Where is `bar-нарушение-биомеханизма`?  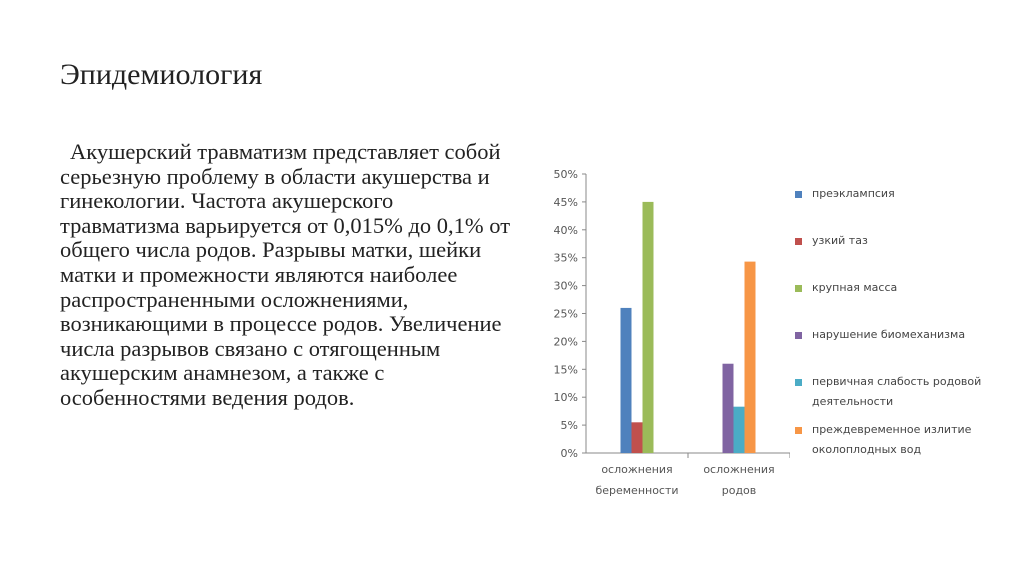 bar-нарушение-биомеханизма is located at coordinates (728, 408).